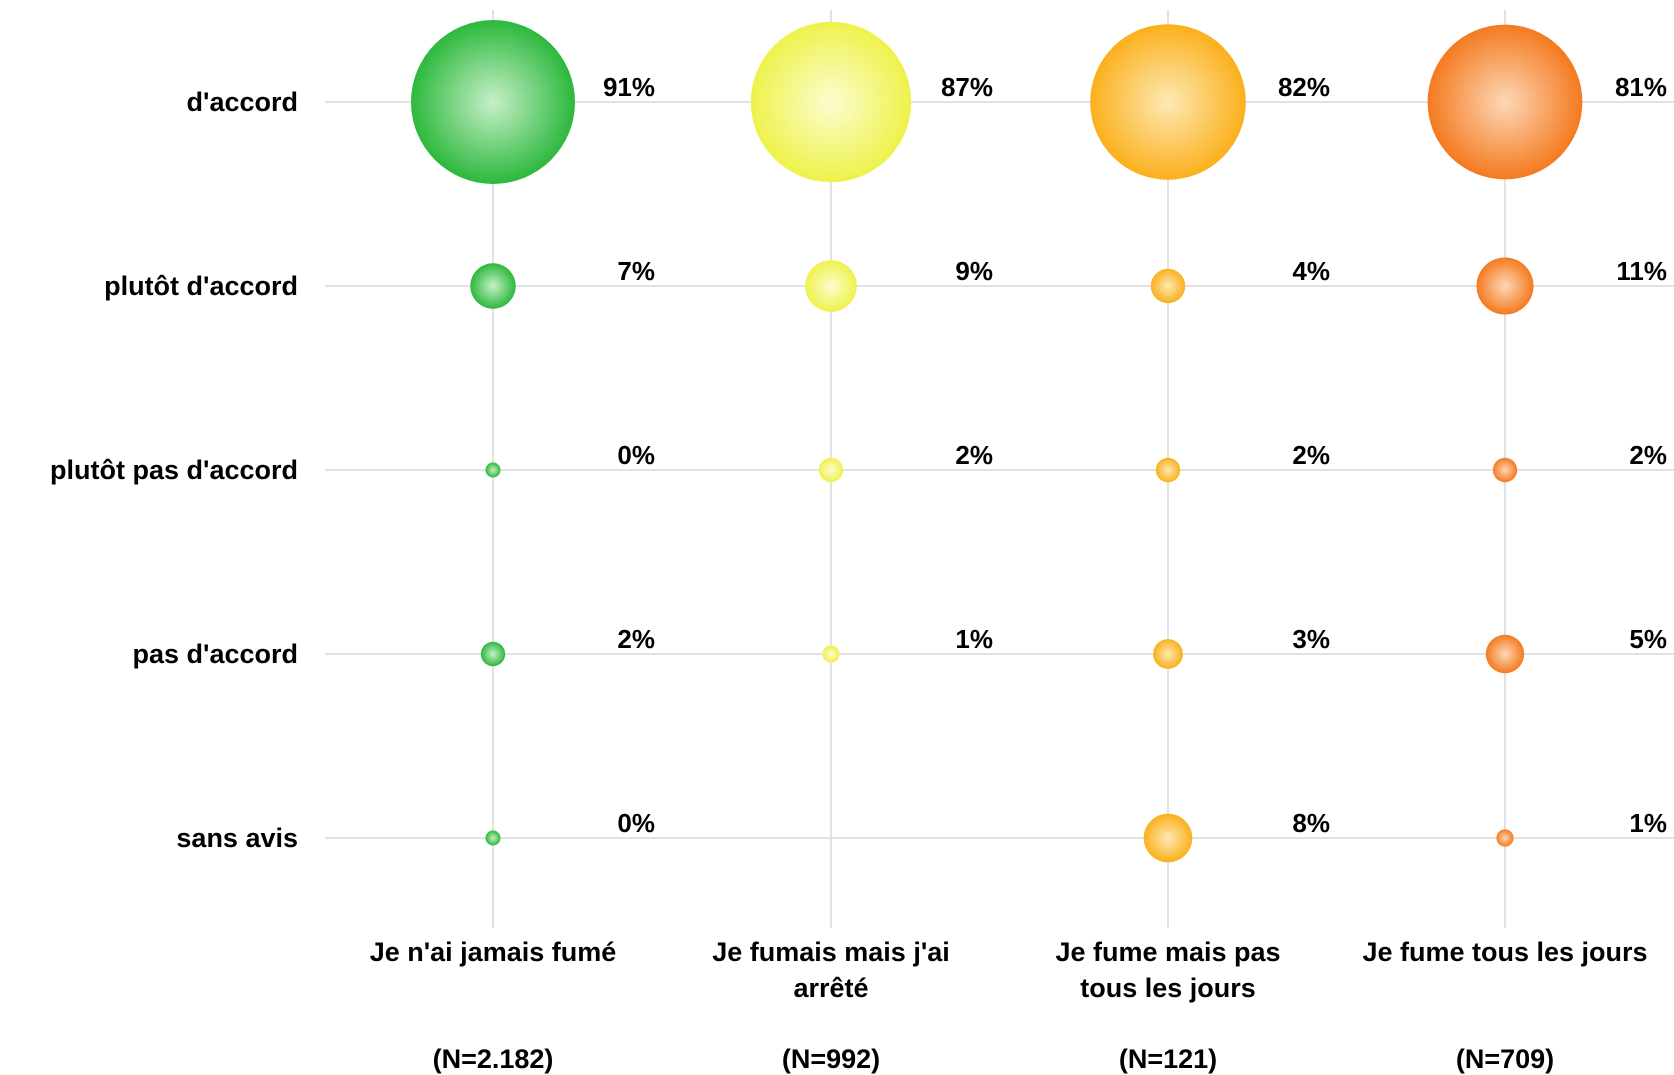 The image size is (1674, 1075). Describe the element at coordinates (493, 952) in the screenshot. I see `column-label: Je n'ai jamais fumé` at that location.